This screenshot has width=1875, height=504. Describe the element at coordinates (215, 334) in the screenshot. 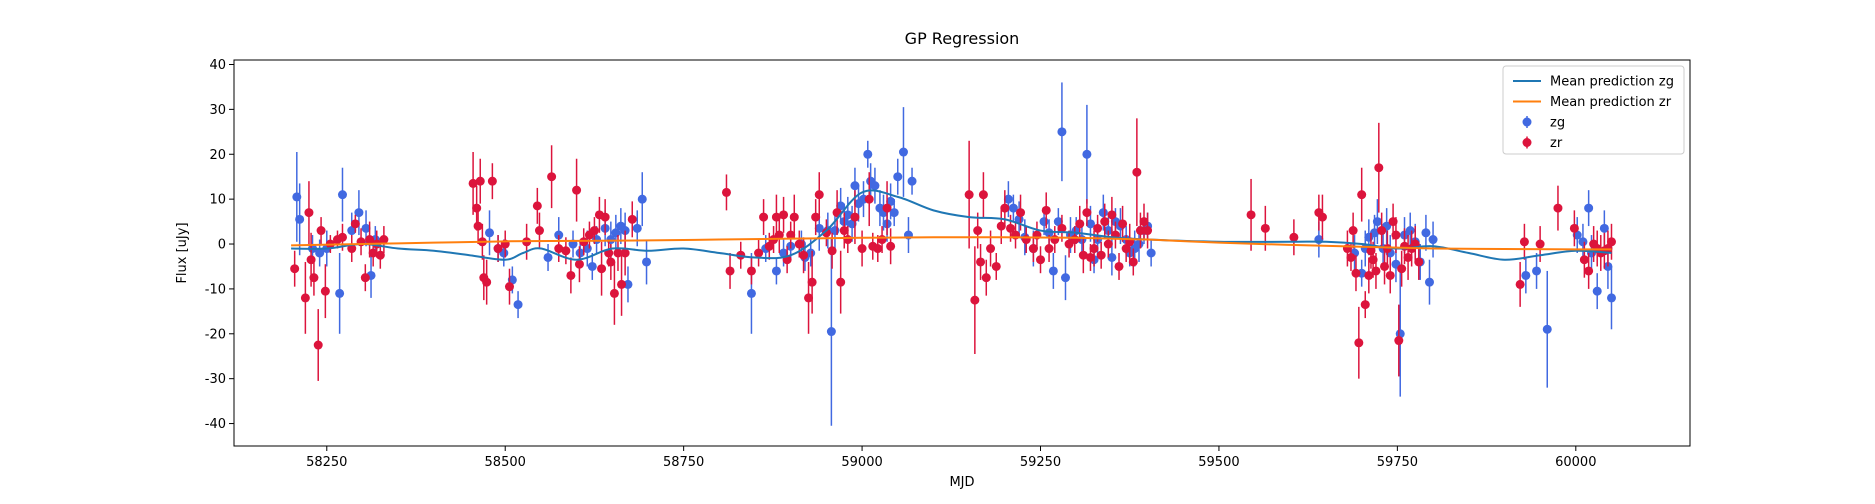

I see `y-tick-label: -20` at that location.